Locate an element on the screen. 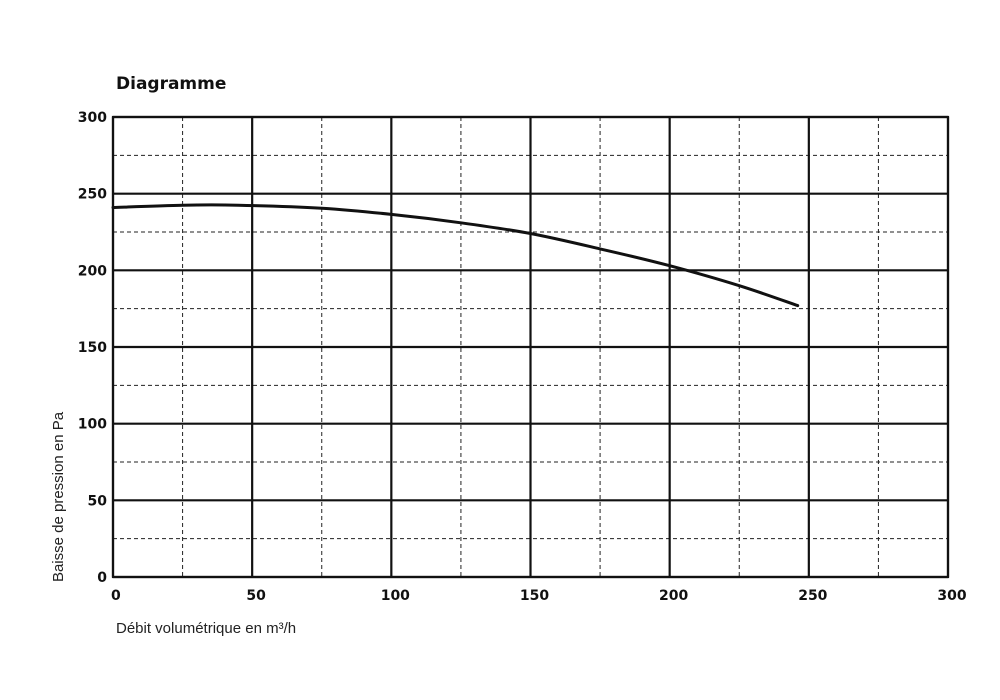 This screenshot has width=1000, height=700. x-tick-label: 300 is located at coordinates (951, 596).